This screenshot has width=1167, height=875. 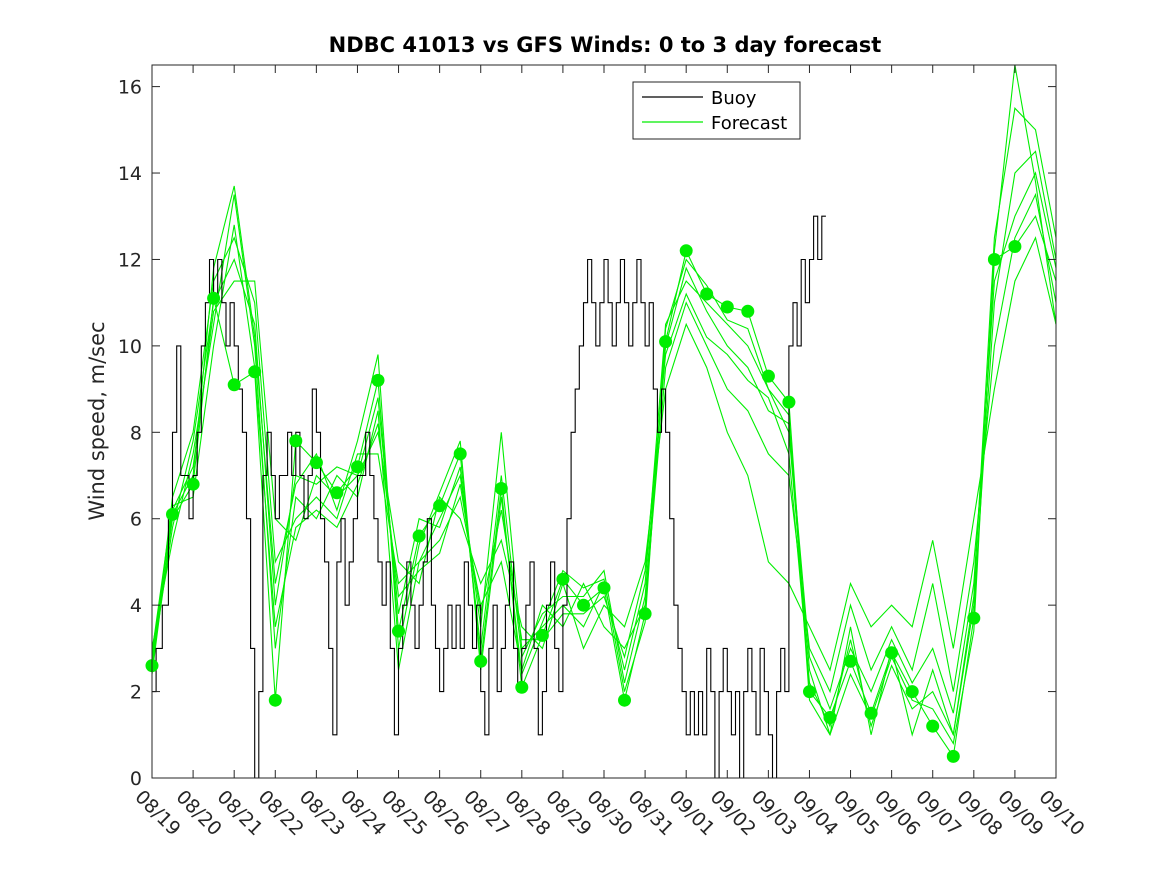 I want to click on x-tick-label: 08/30, so click(x=609, y=813).